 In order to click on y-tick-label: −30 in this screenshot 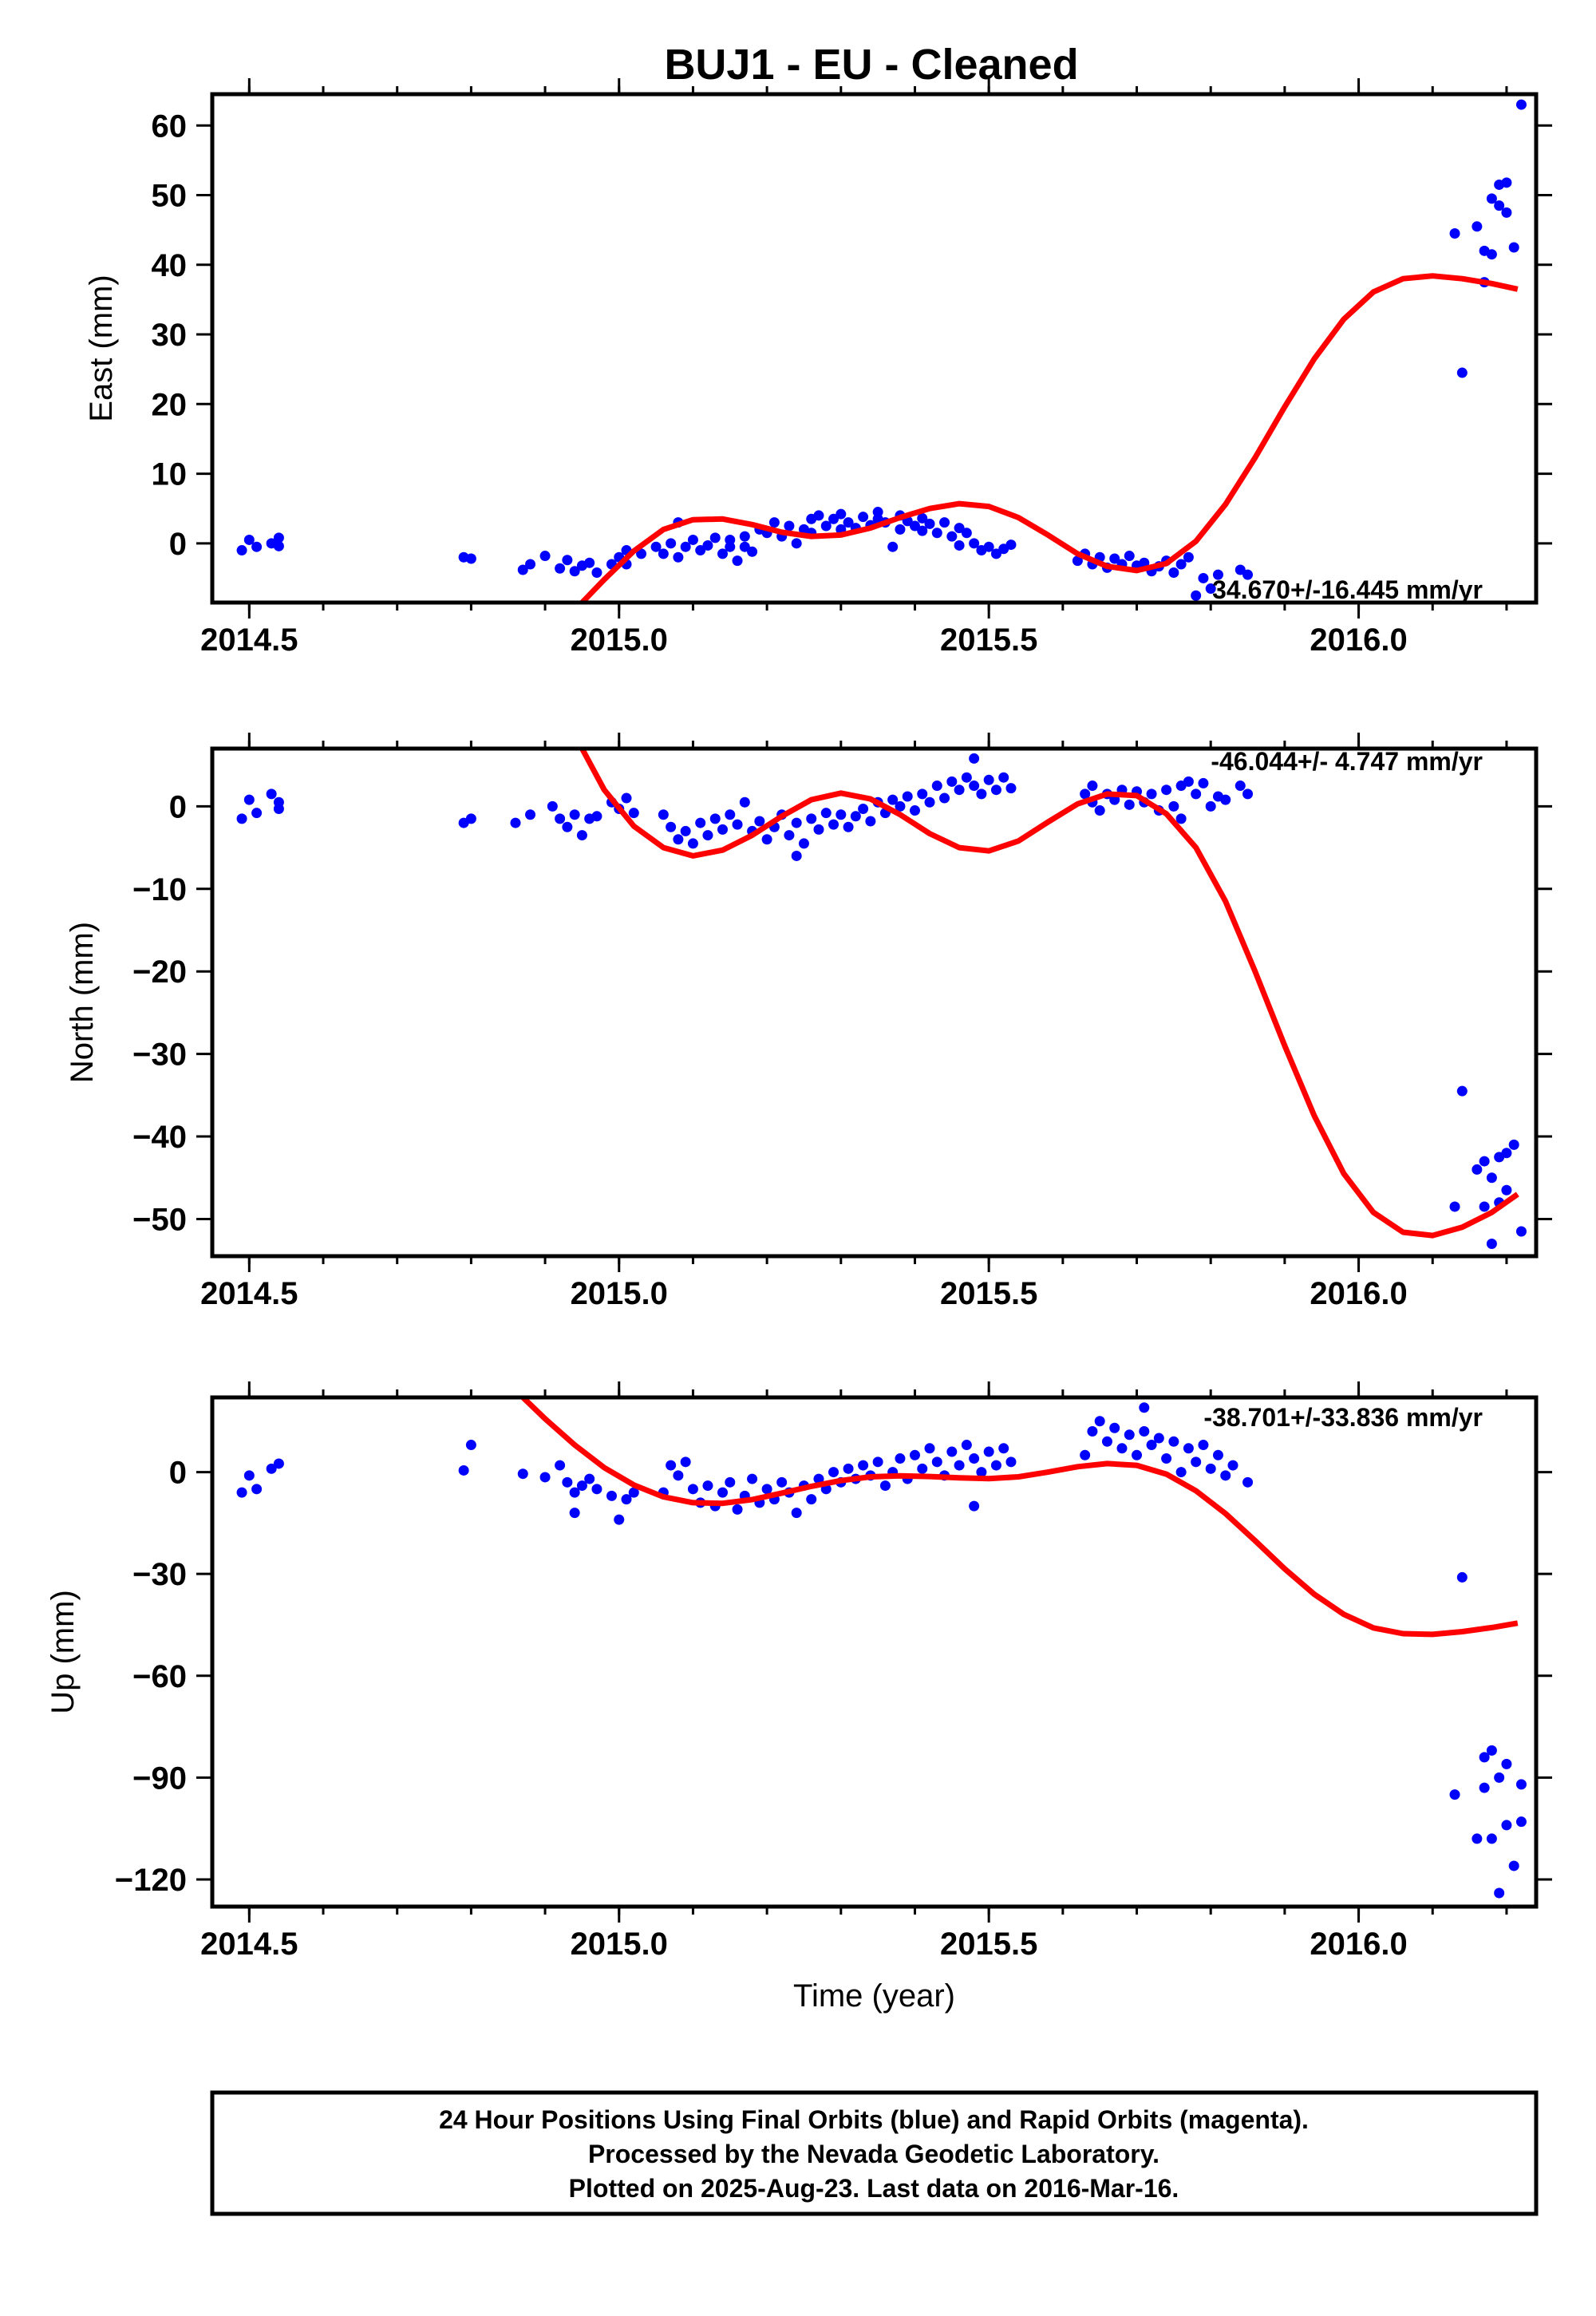, I will do `click(159, 1055)`.